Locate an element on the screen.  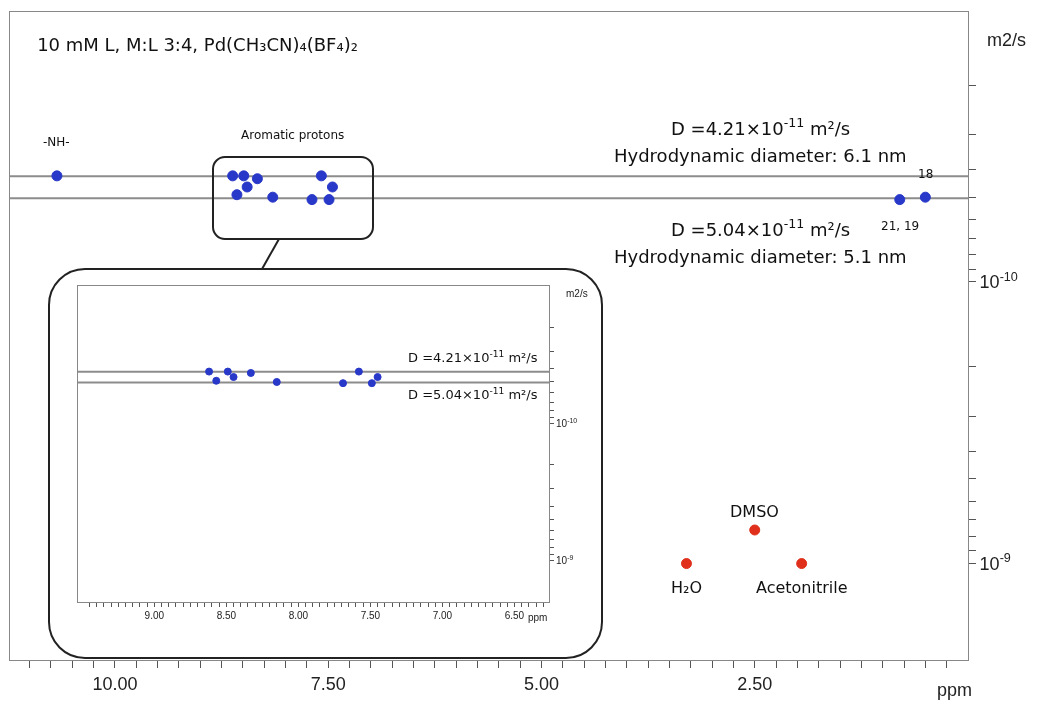
annotation: H₂O is located at coordinates (687, 587).